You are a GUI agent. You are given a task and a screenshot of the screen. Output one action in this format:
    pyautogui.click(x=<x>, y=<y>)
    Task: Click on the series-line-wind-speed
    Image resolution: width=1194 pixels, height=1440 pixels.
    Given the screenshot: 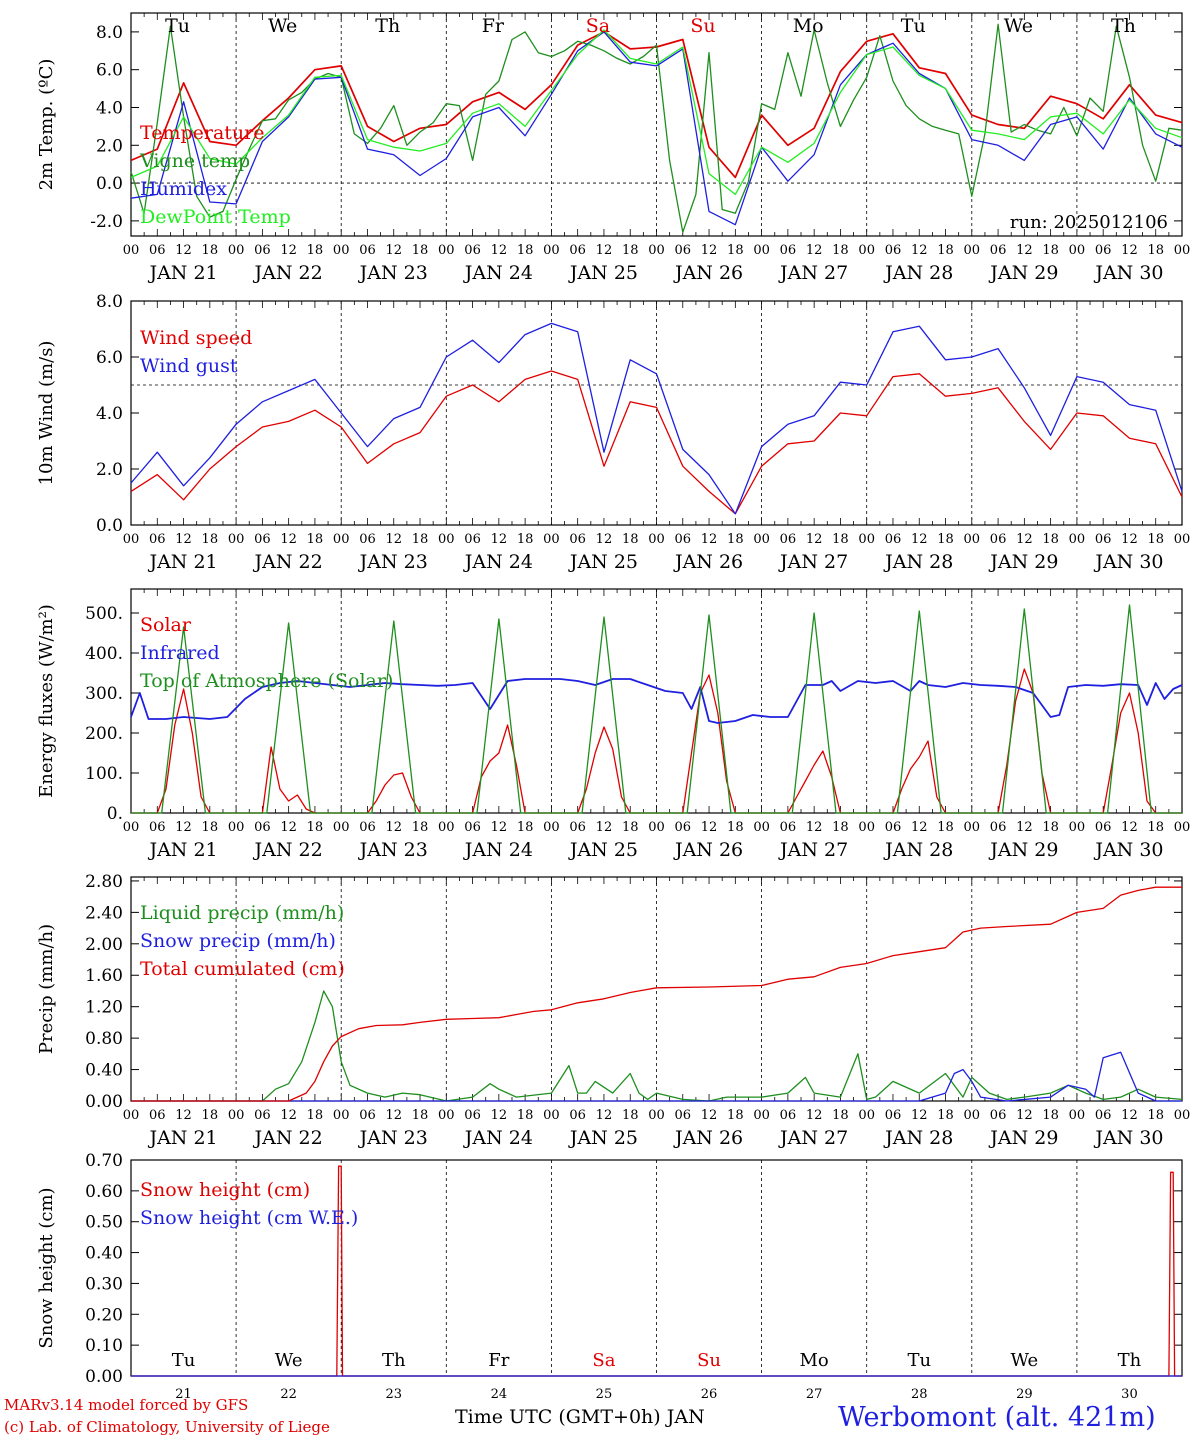 What is the action you would take?
    pyautogui.click(x=656, y=442)
    